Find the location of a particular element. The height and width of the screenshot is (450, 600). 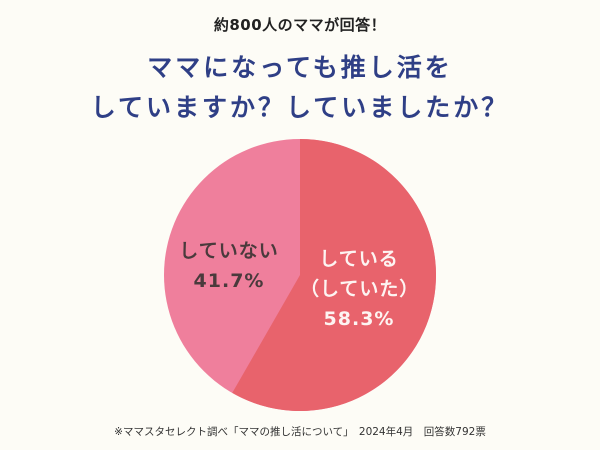

slice-label-doing-name: している is located at coordinates (359, 259).